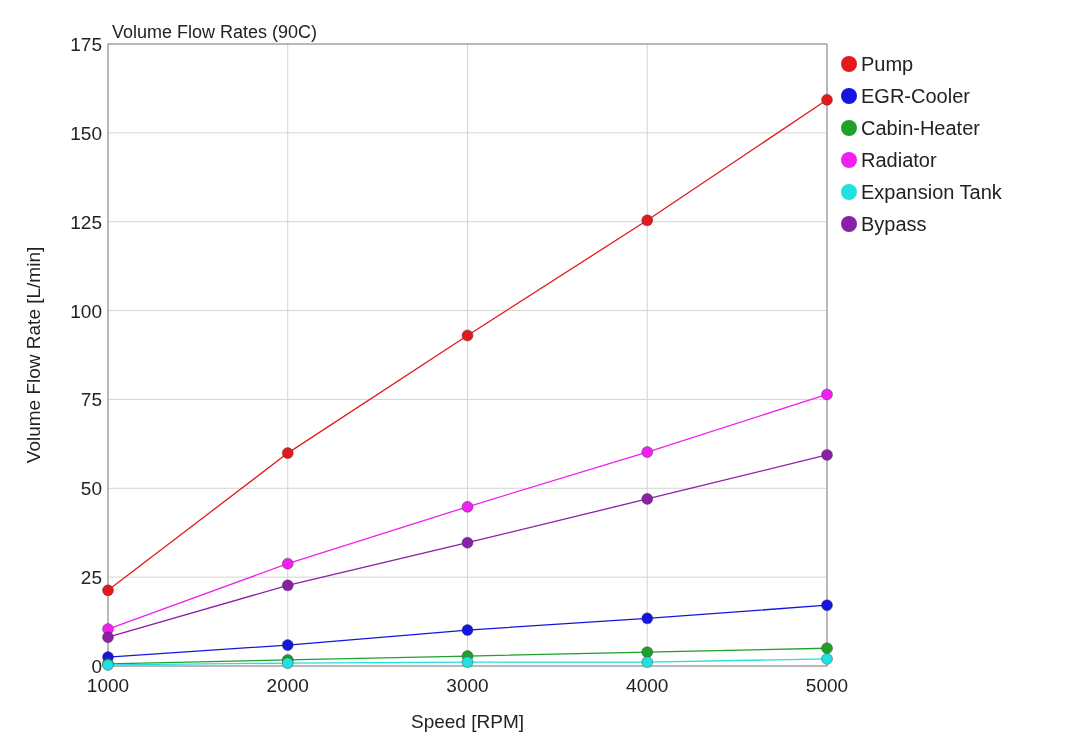  What do you see at coordinates (91, 578) in the screenshot?
I see `y-tick-label: 25` at bounding box center [91, 578].